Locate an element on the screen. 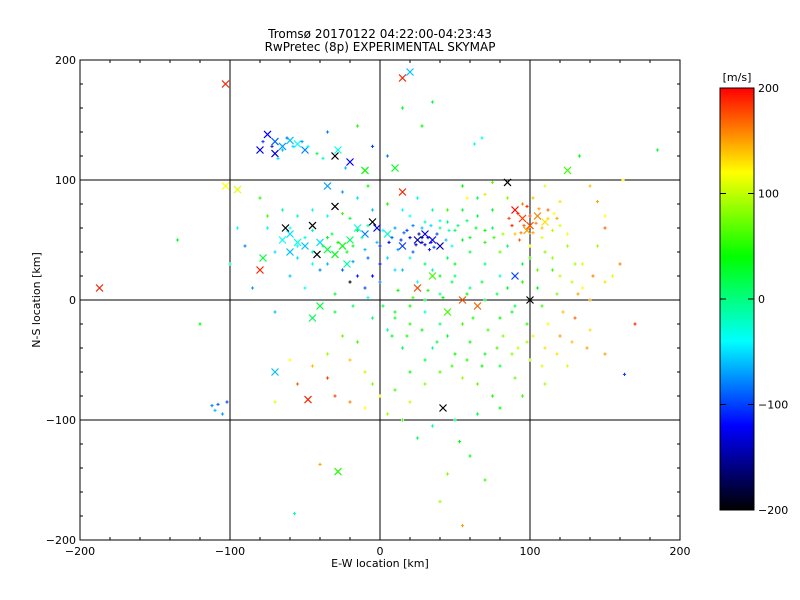 This screenshot has height=600, width=800. y-tick-label: 200 is located at coordinates (65, 60).